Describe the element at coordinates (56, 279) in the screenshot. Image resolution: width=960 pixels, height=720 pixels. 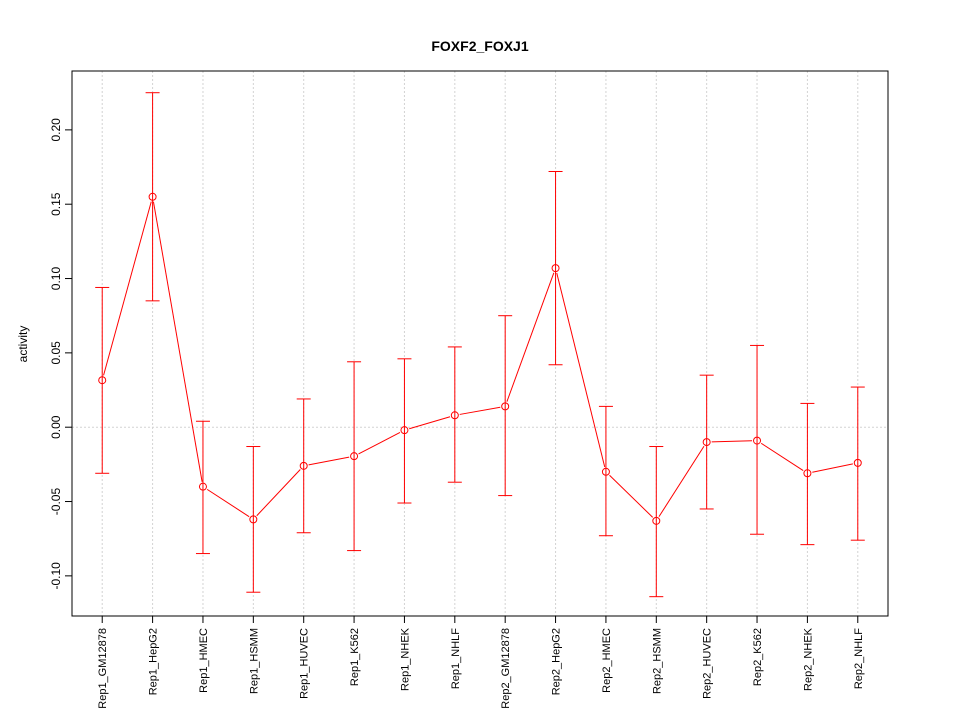
I see `y-tick-label: 0.10` at that location.